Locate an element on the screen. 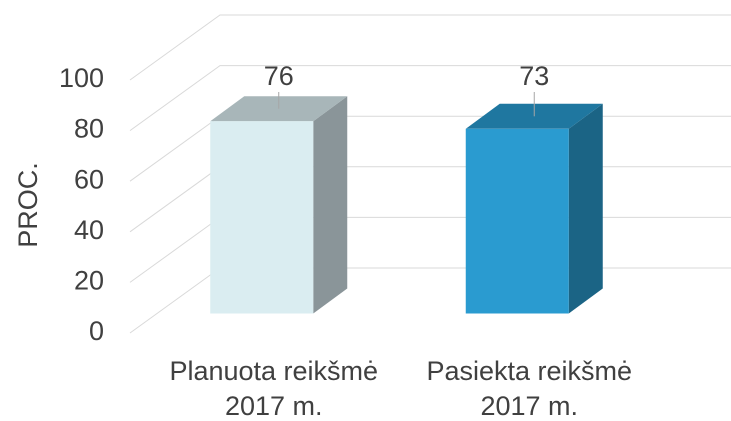 Image resolution: width=731 pixels, height=421 pixels. x-tick-label: Pasiekta reikšmė is located at coordinates (529, 371).